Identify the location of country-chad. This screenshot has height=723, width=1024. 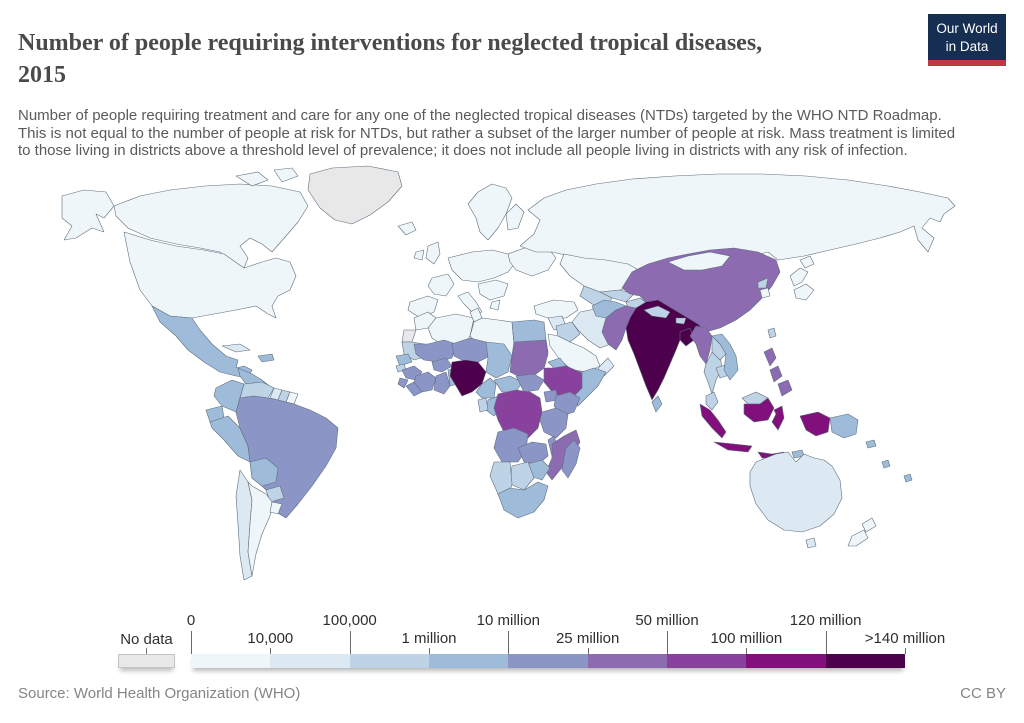
(499, 360).